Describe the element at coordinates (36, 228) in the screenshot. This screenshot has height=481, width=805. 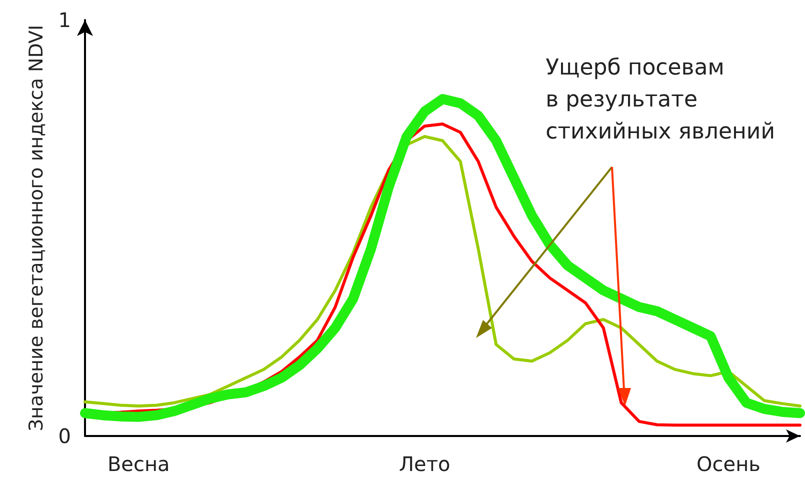
I see `y-axis-title: Значение вегетационного индекса NDVI` at that location.